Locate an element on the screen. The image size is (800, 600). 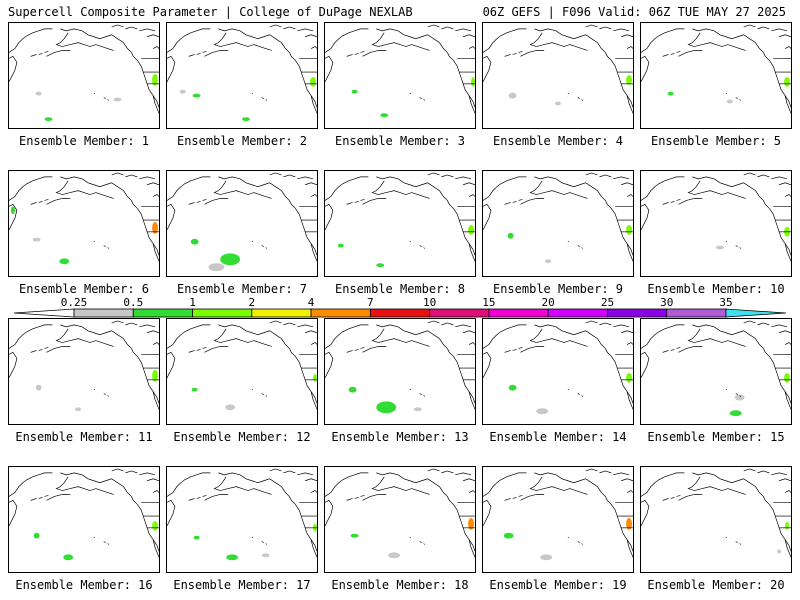
member-label-5: Ensemble Member: 5 is located at coordinates (716, 141).